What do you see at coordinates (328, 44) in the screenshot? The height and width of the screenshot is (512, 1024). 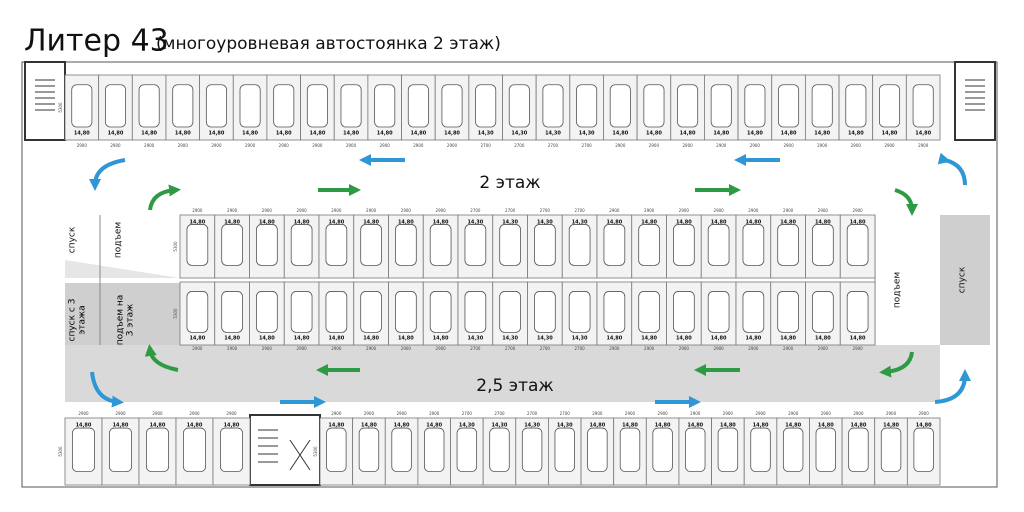 I see `subtitle: (многоуровневая автостоянка 2 этаж)` at bounding box center [328, 44].